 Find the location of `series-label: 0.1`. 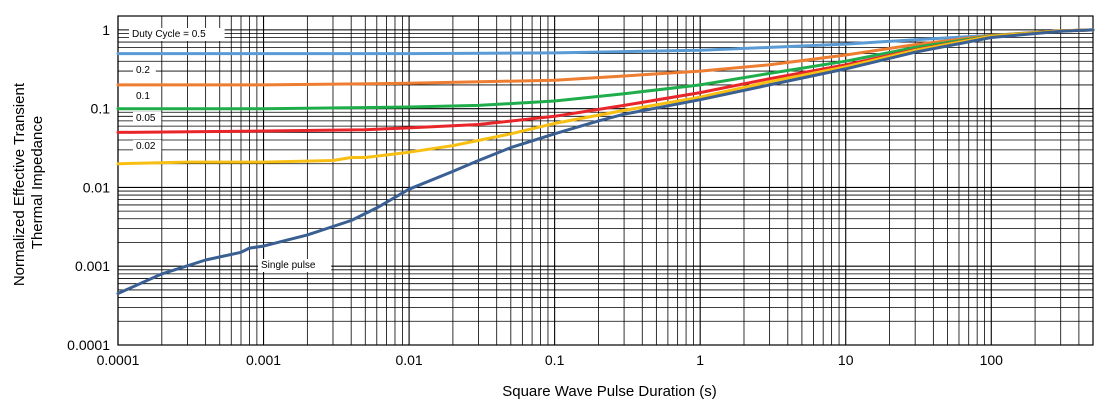

series-label: 0.1 is located at coordinates (143, 96).